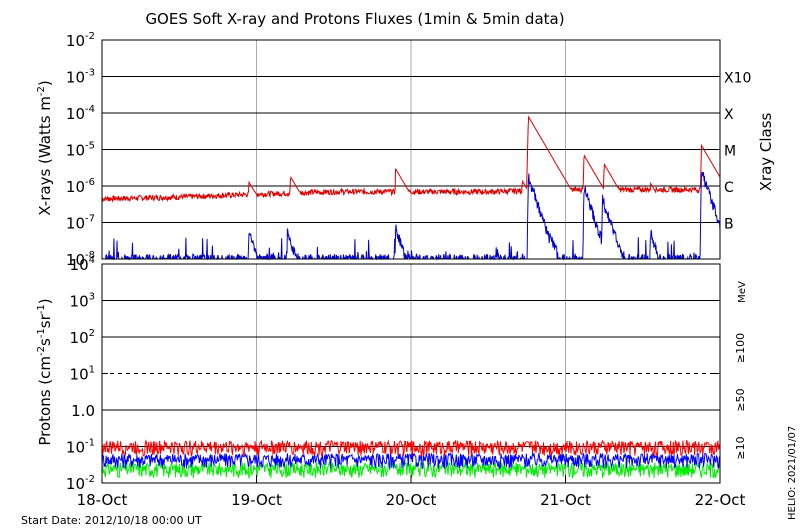 The image size is (800, 530). What do you see at coordinates (82, 337) in the screenshot?
I see `proton-y-tick-label: 10²` at bounding box center [82, 337].